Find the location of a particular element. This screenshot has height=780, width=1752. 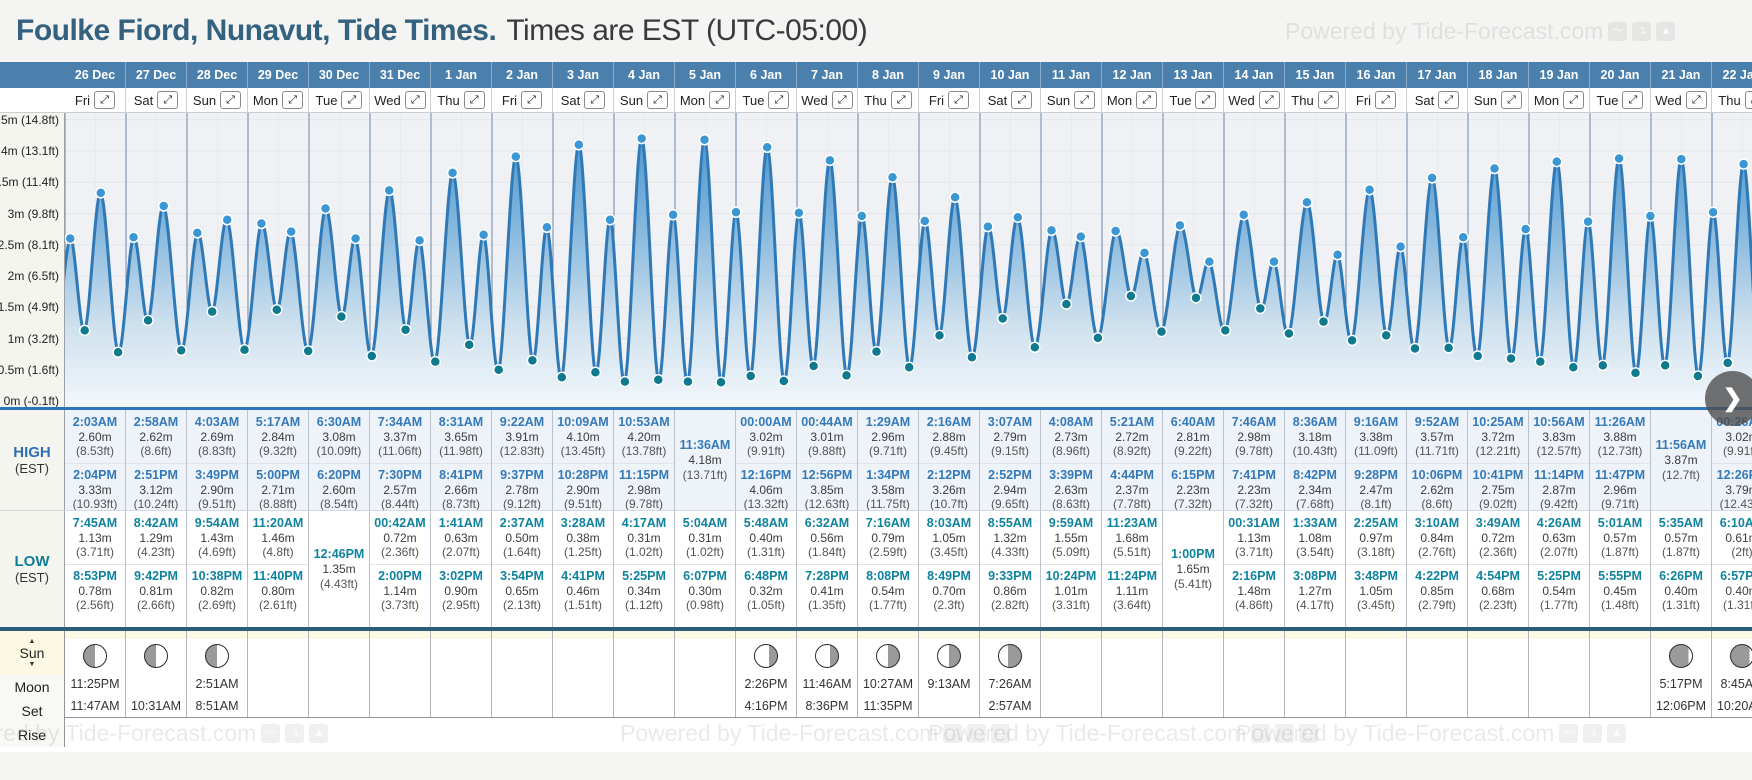

weekday-cell: Sun is located at coordinates (1071, 100).